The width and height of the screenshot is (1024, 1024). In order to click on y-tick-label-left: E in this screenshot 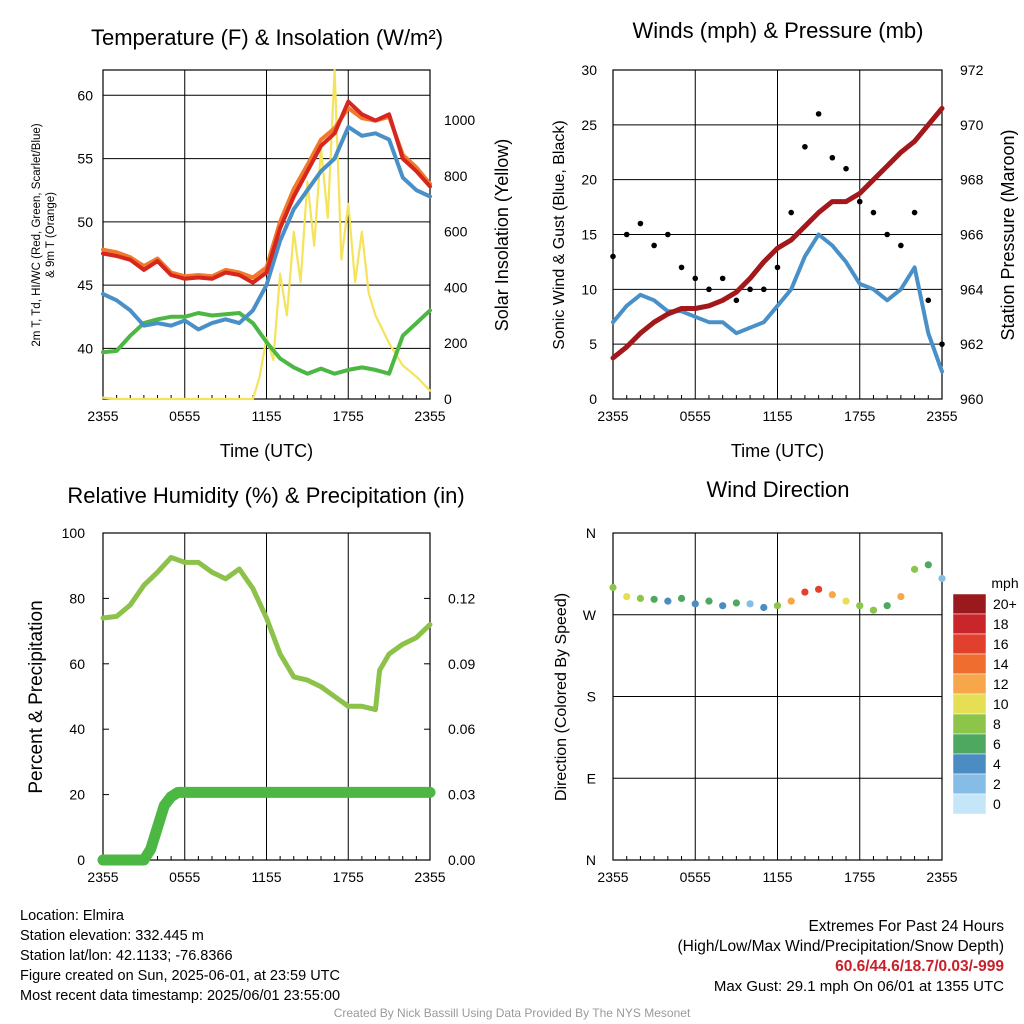, I will do `click(591, 778)`.